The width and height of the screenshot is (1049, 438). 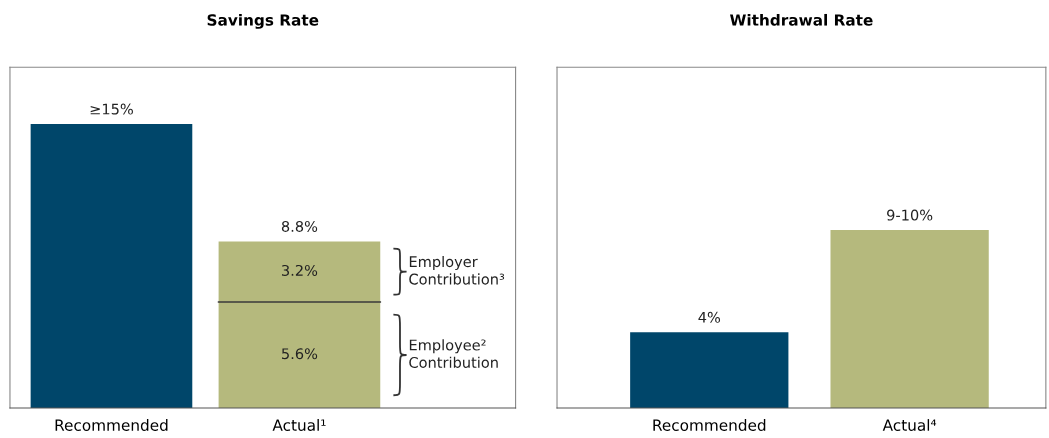 I want to click on series-label: Employer Contribution³, so click(x=457, y=270).